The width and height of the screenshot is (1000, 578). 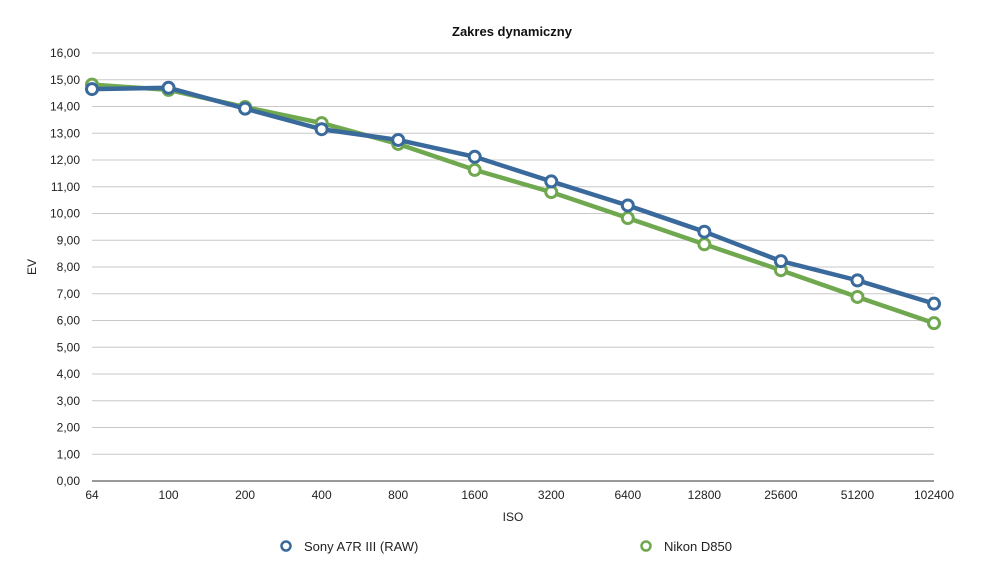 I want to click on x-tick-label: 25600, so click(x=781, y=495).